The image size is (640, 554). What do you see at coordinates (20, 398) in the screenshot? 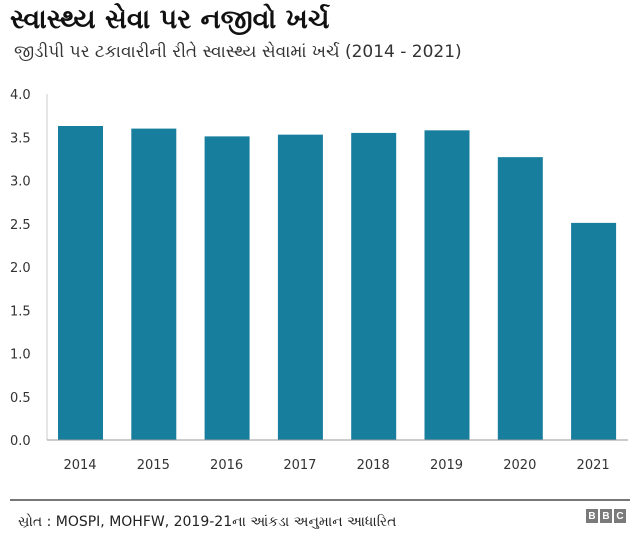
I see `y-tick-label: 0.5` at bounding box center [20, 398].